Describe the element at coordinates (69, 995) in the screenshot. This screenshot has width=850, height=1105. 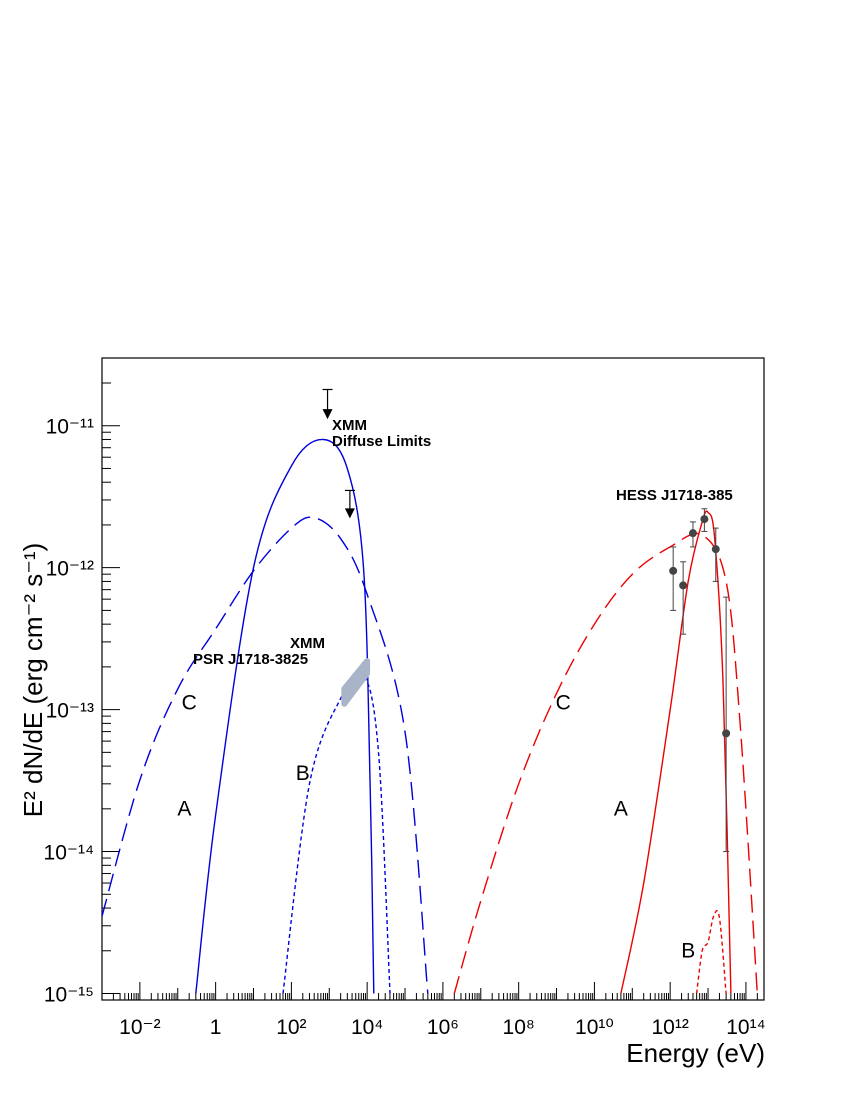
I see `y-tick-label: 10⁻¹⁵` at that location.